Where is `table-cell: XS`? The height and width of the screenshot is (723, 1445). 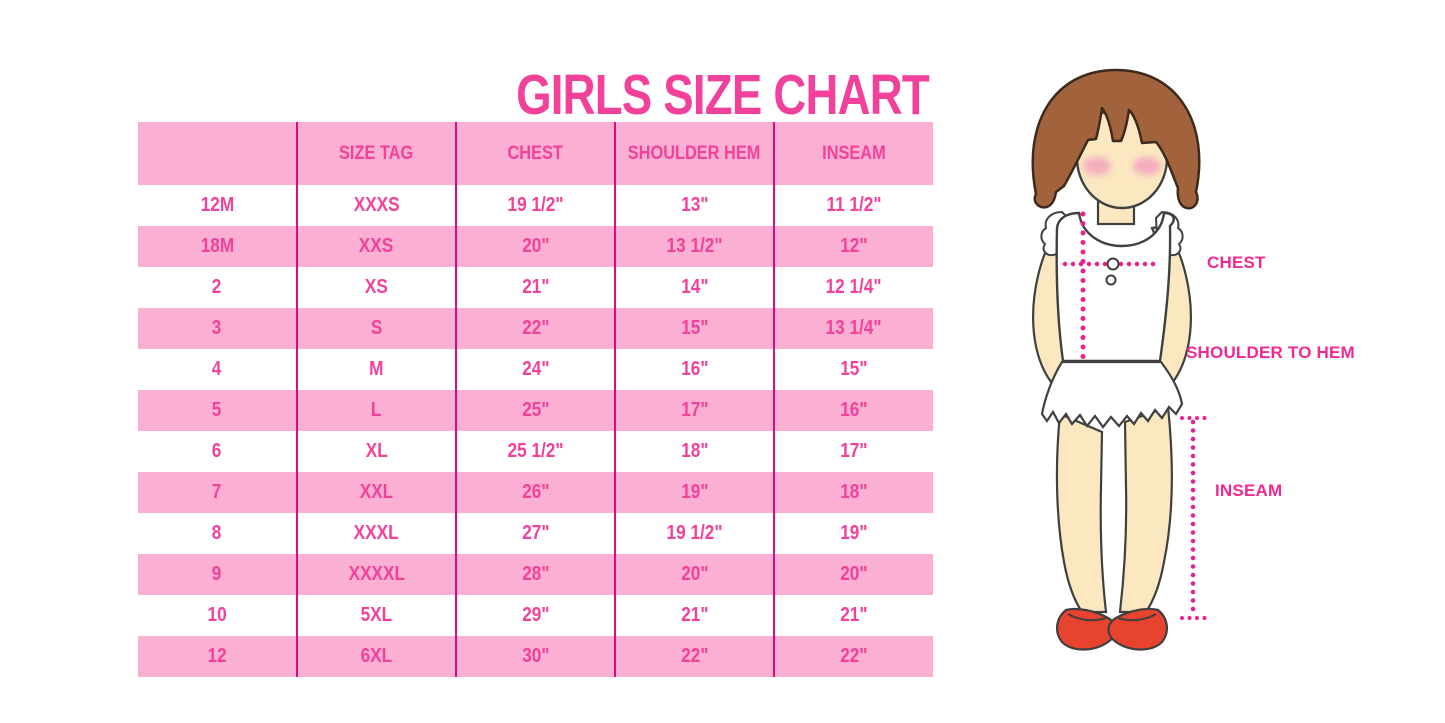
table-cell: XS is located at coordinates (376, 287).